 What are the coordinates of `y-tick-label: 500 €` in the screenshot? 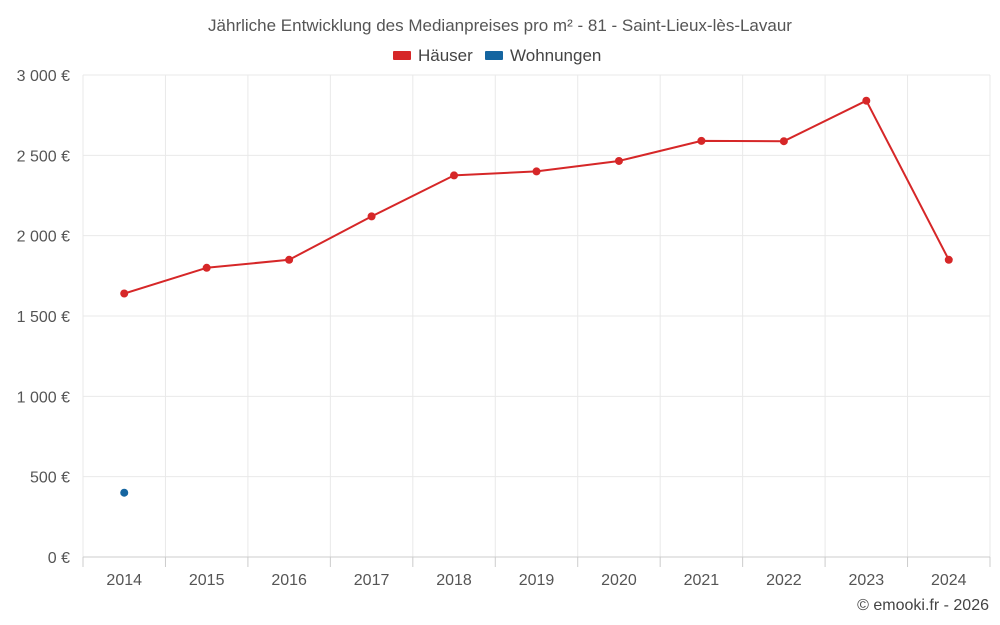 It's located at (50, 478).